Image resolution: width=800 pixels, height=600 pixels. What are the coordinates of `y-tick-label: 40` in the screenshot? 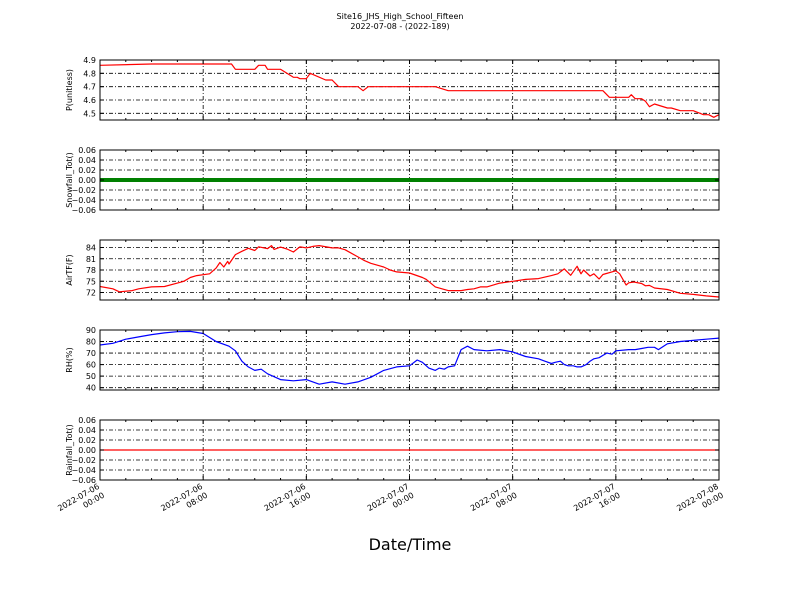 It's located at (91, 388).